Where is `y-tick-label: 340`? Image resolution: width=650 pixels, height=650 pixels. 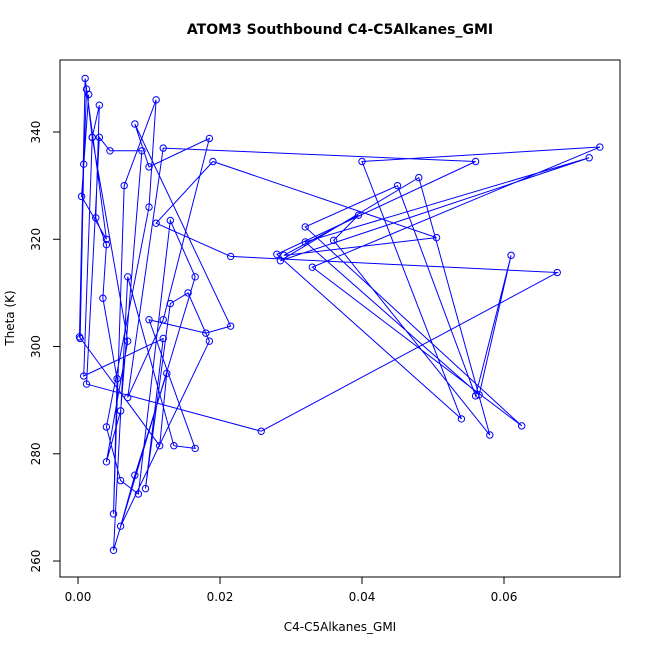
y-tick-label: 340 is located at coordinates (36, 132).